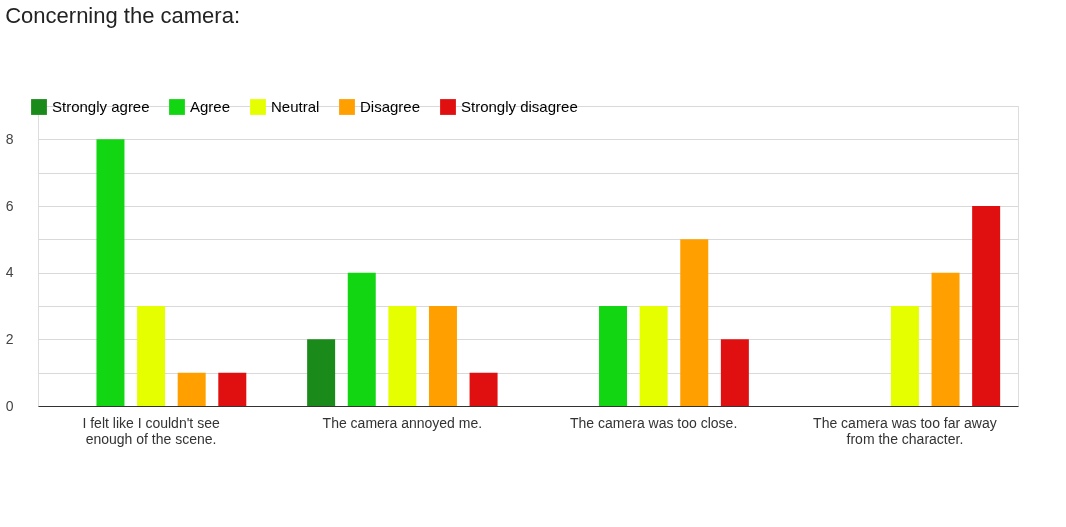 The image size is (1066, 527). What do you see at coordinates (9, 338) in the screenshot?
I see `y-tick-label: 2` at bounding box center [9, 338].